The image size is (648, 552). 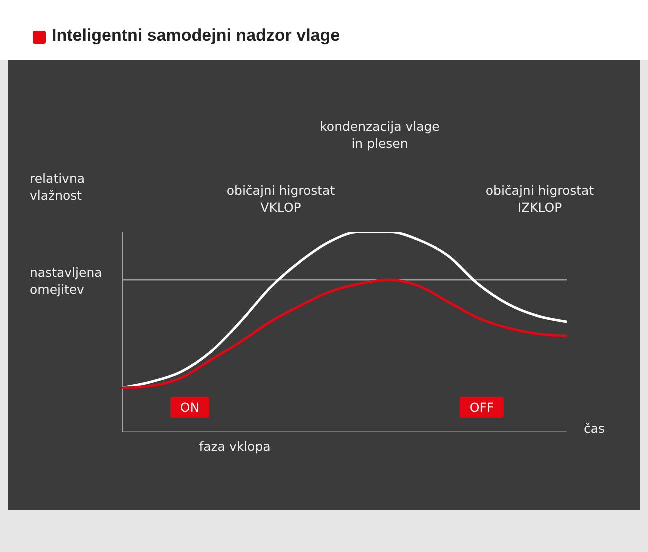 I want to click on annotation: OFF, so click(x=482, y=407).